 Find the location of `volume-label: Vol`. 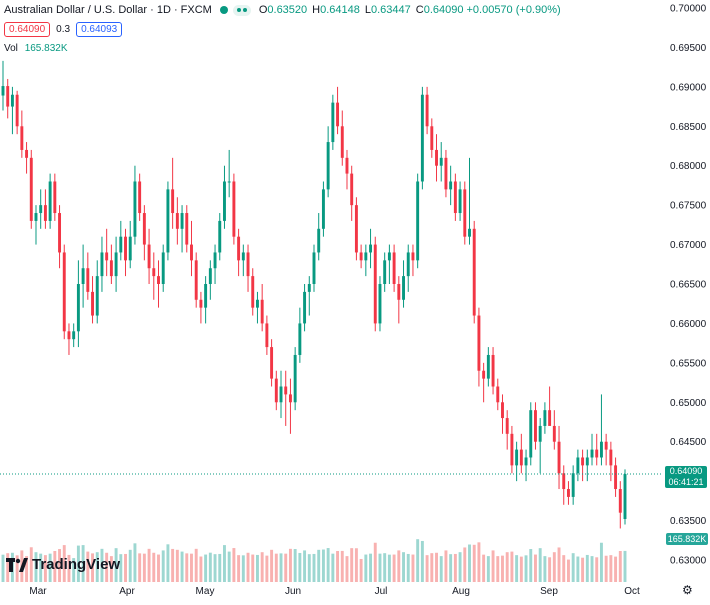

volume-label: Vol is located at coordinates (11, 48).